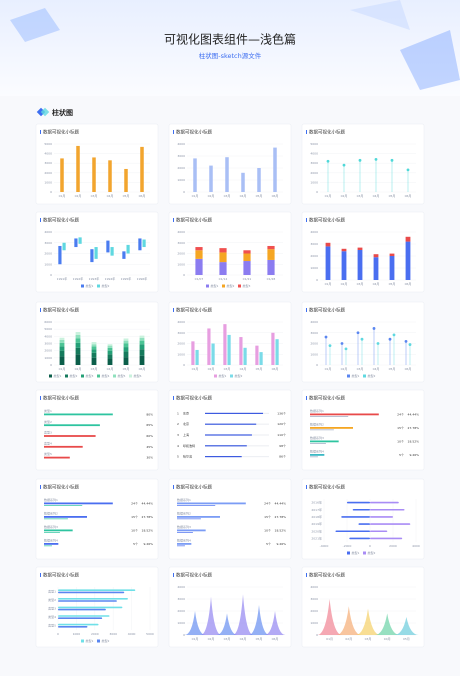  What do you see at coordinates (189, 445) in the screenshot?
I see `row-label: 呼和浩特` at bounding box center [189, 445].